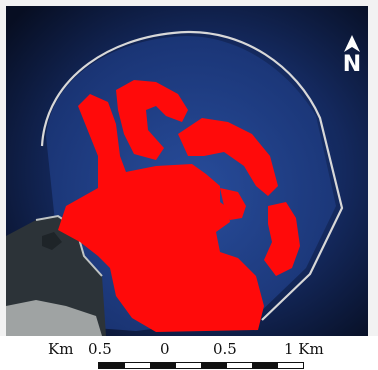 The height and width of the screenshot is (370, 378). Describe the element at coordinates (152, 120) in the screenshot. I see `reclaimed-land-hook` at that location.